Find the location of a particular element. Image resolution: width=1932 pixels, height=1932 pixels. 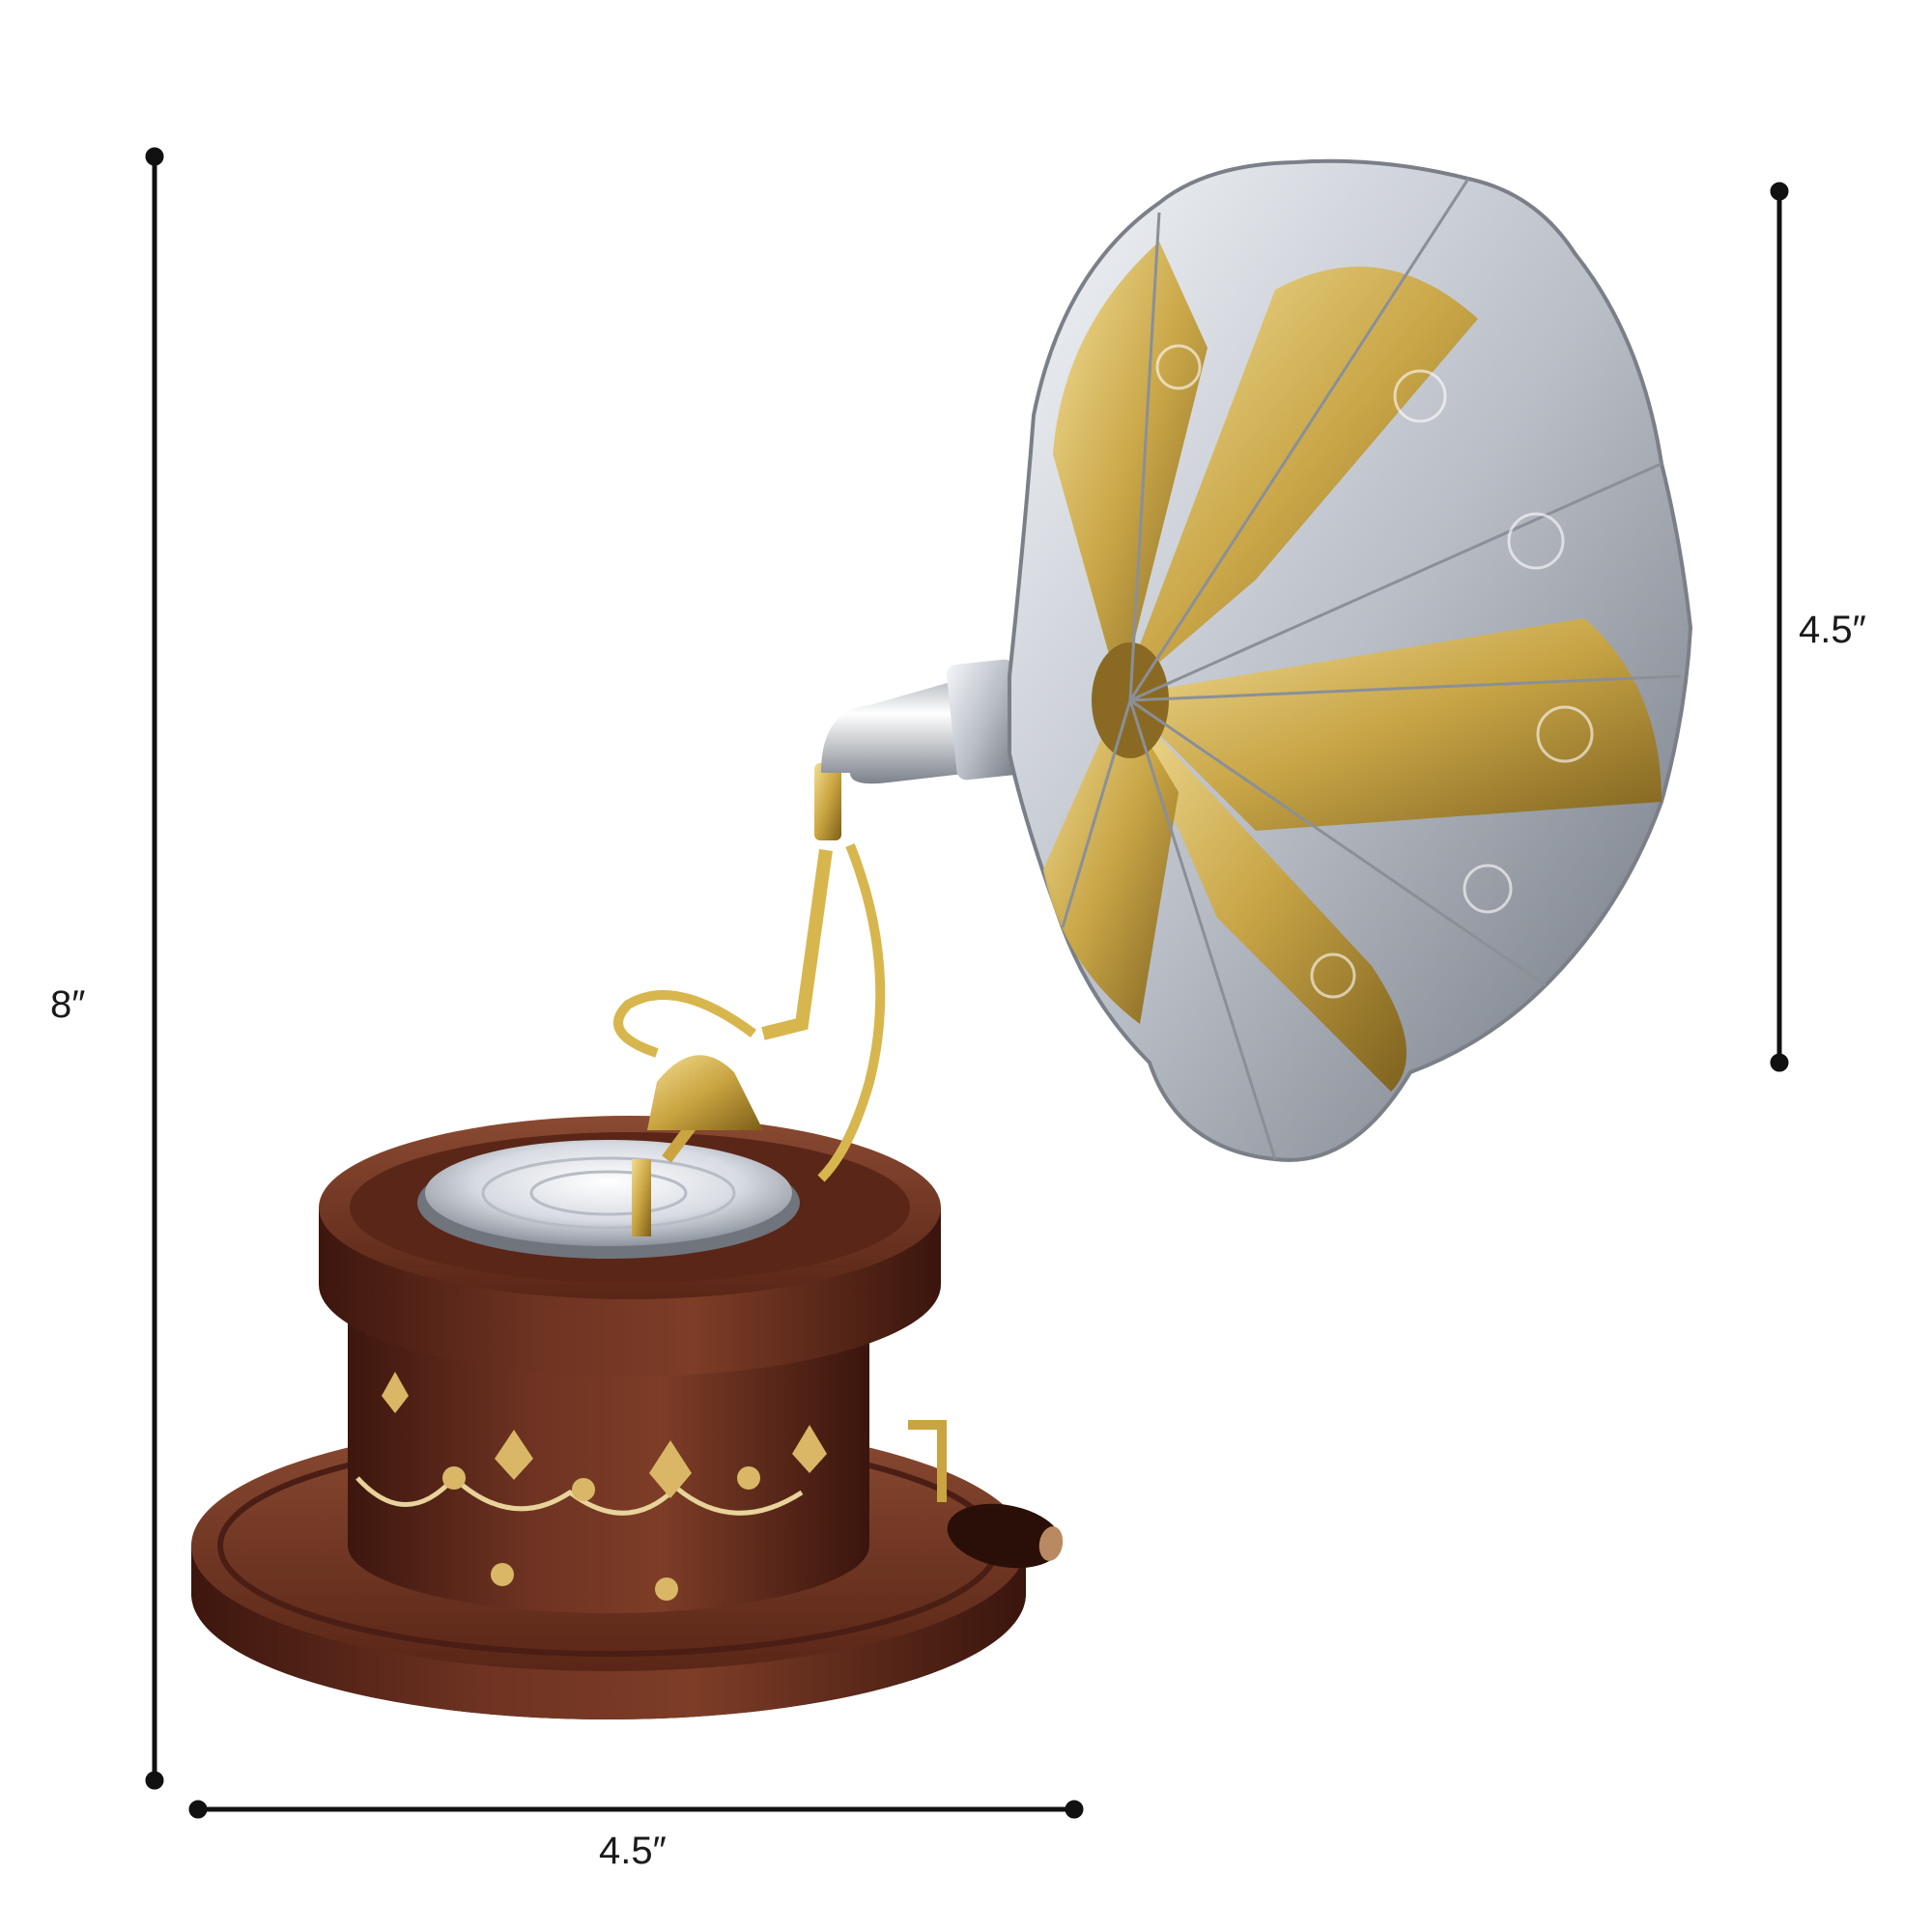

brass-inlay-pattern is located at coordinates (604, 1486).